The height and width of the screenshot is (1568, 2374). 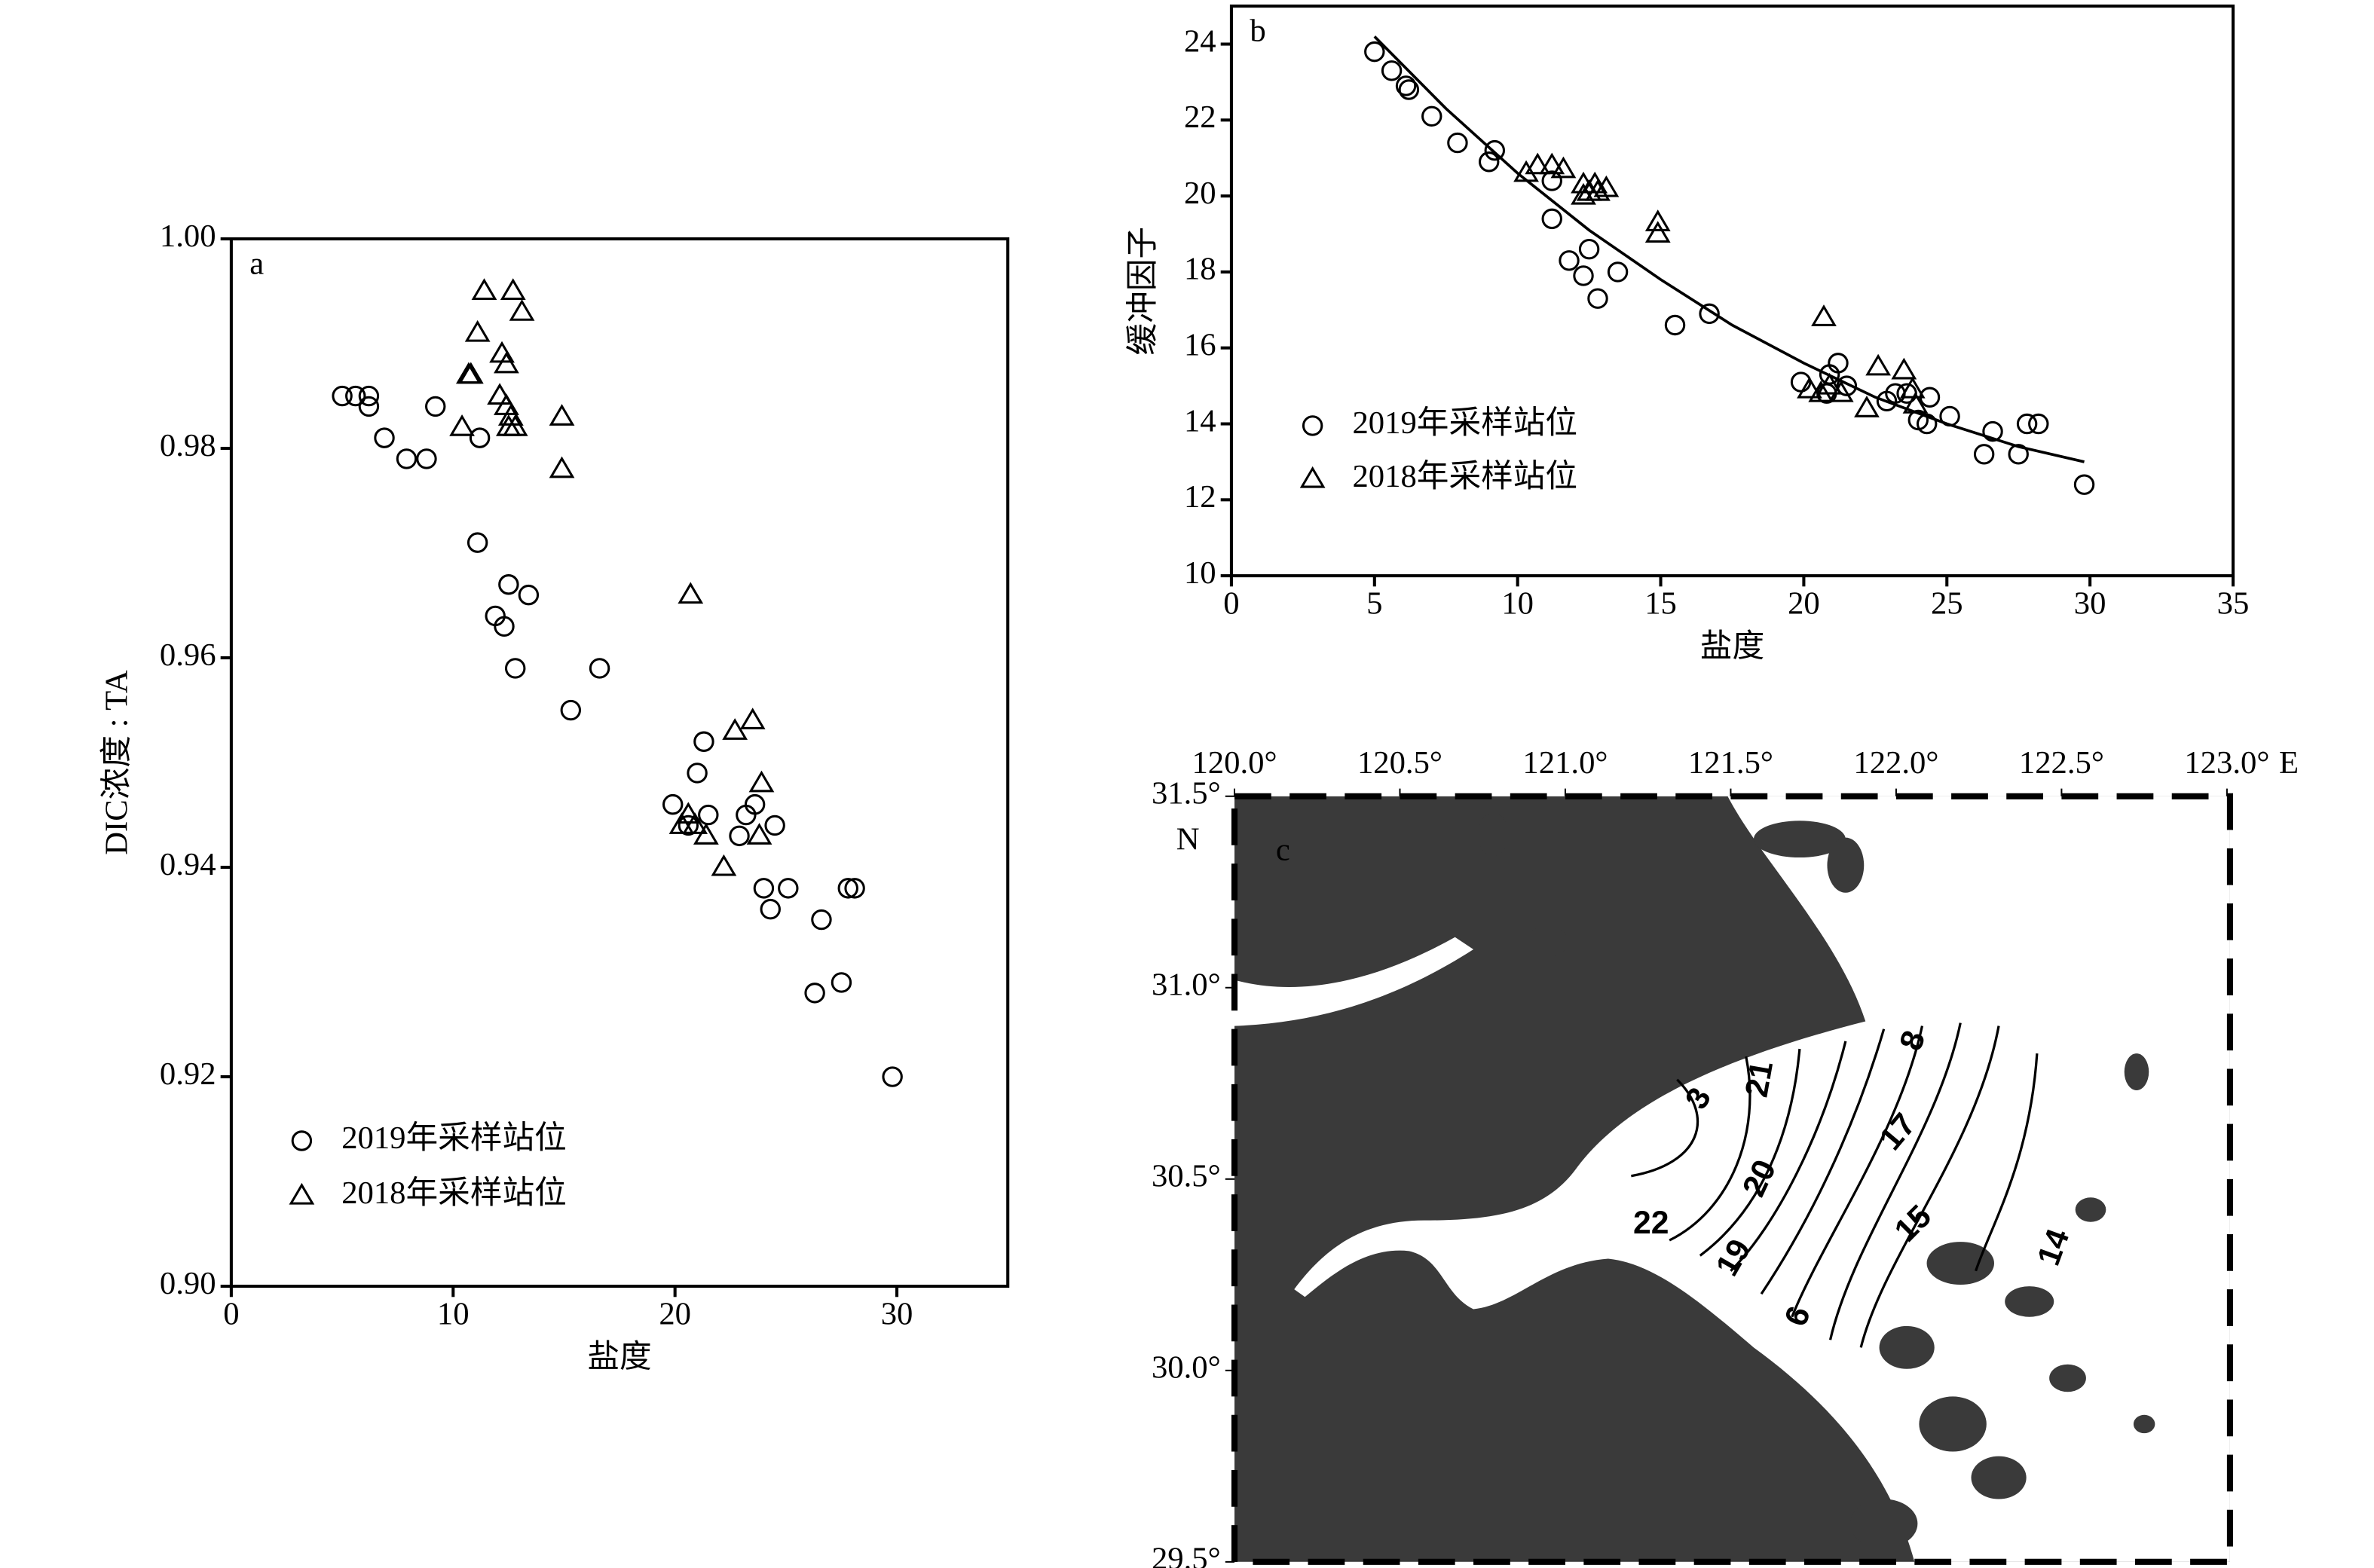 I want to click on lat-tick-label: 30.5°, so click(x=1187, y=1176).